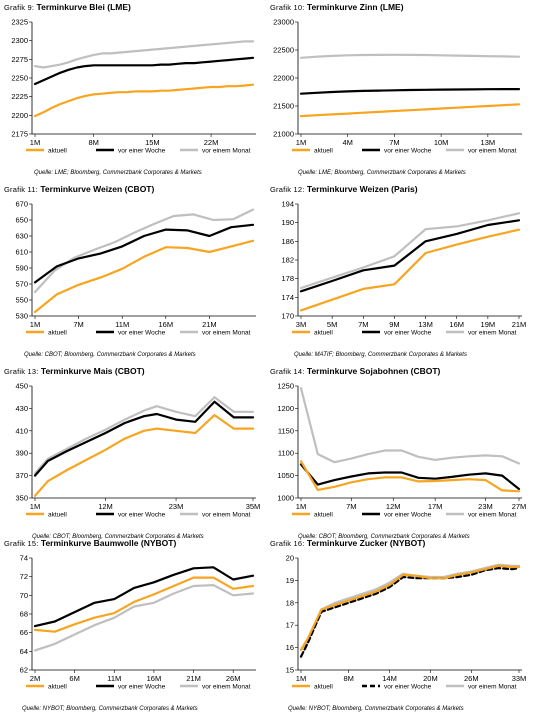 The height and width of the screenshot is (719, 534). Describe the element at coordinates (430, 678) in the screenshot. I see `x-tick-label: 20M` at that location.